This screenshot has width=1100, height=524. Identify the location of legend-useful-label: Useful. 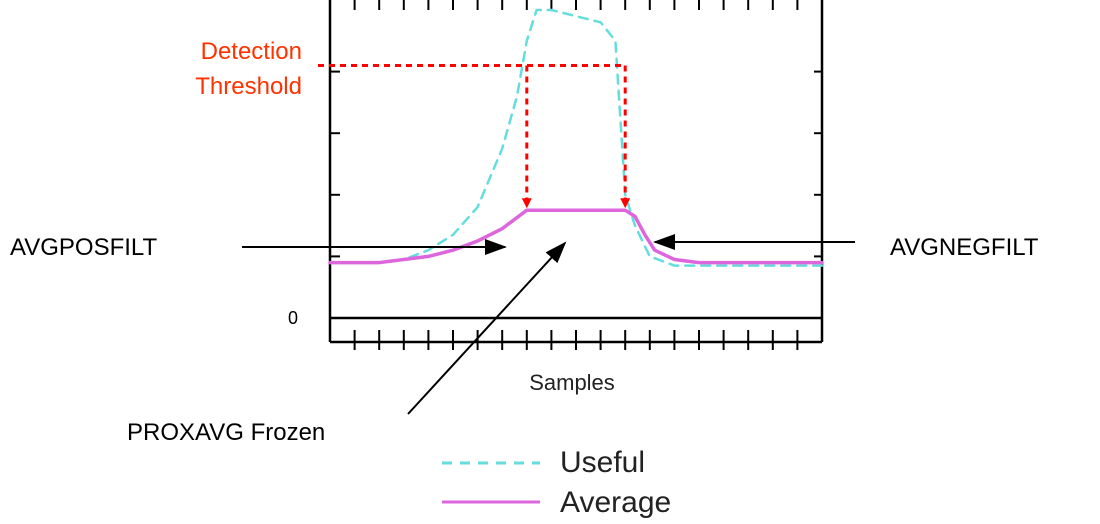
(602, 462).